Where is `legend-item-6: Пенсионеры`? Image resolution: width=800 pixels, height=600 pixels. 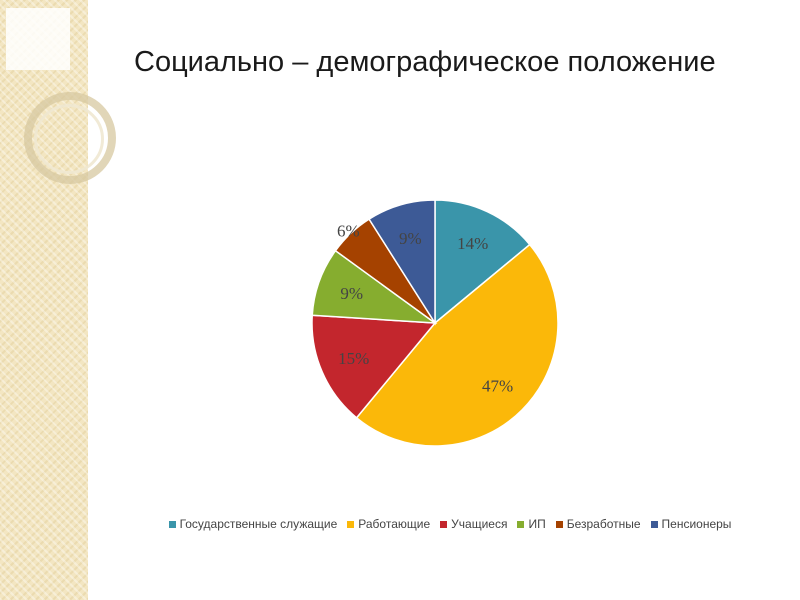 legend-item-6: Пенсионеры is located at coordinates (691, 524).